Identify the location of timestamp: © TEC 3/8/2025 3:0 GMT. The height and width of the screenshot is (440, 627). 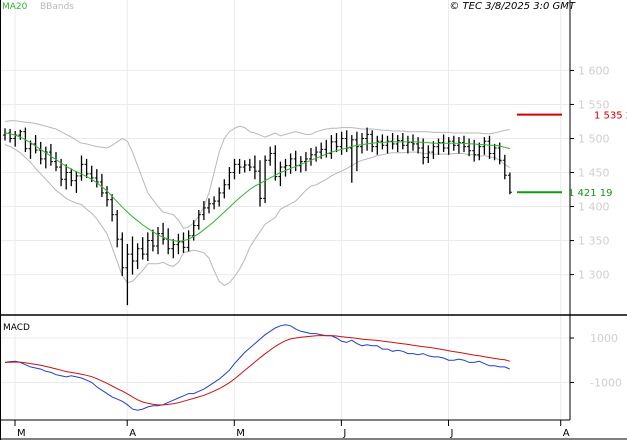
(512, 6).